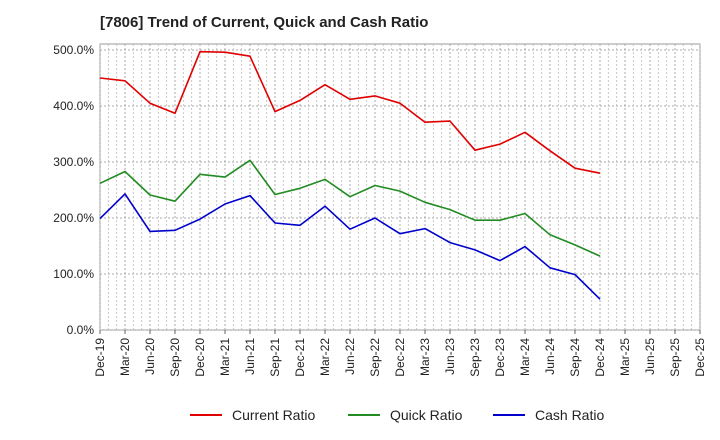 Image resolution: width=720 pixels, height=440 pixels. What do you see at coordinates (525, 357) in the screenshot?
I see `x-tick-label: Mar-24` at bounding box center [525, 357].